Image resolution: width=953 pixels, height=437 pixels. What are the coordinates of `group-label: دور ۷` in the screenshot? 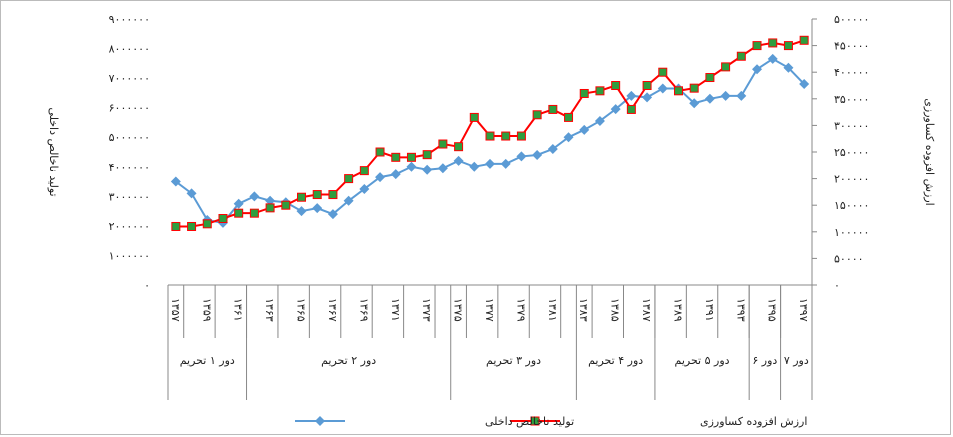 It's located at (796, 360).